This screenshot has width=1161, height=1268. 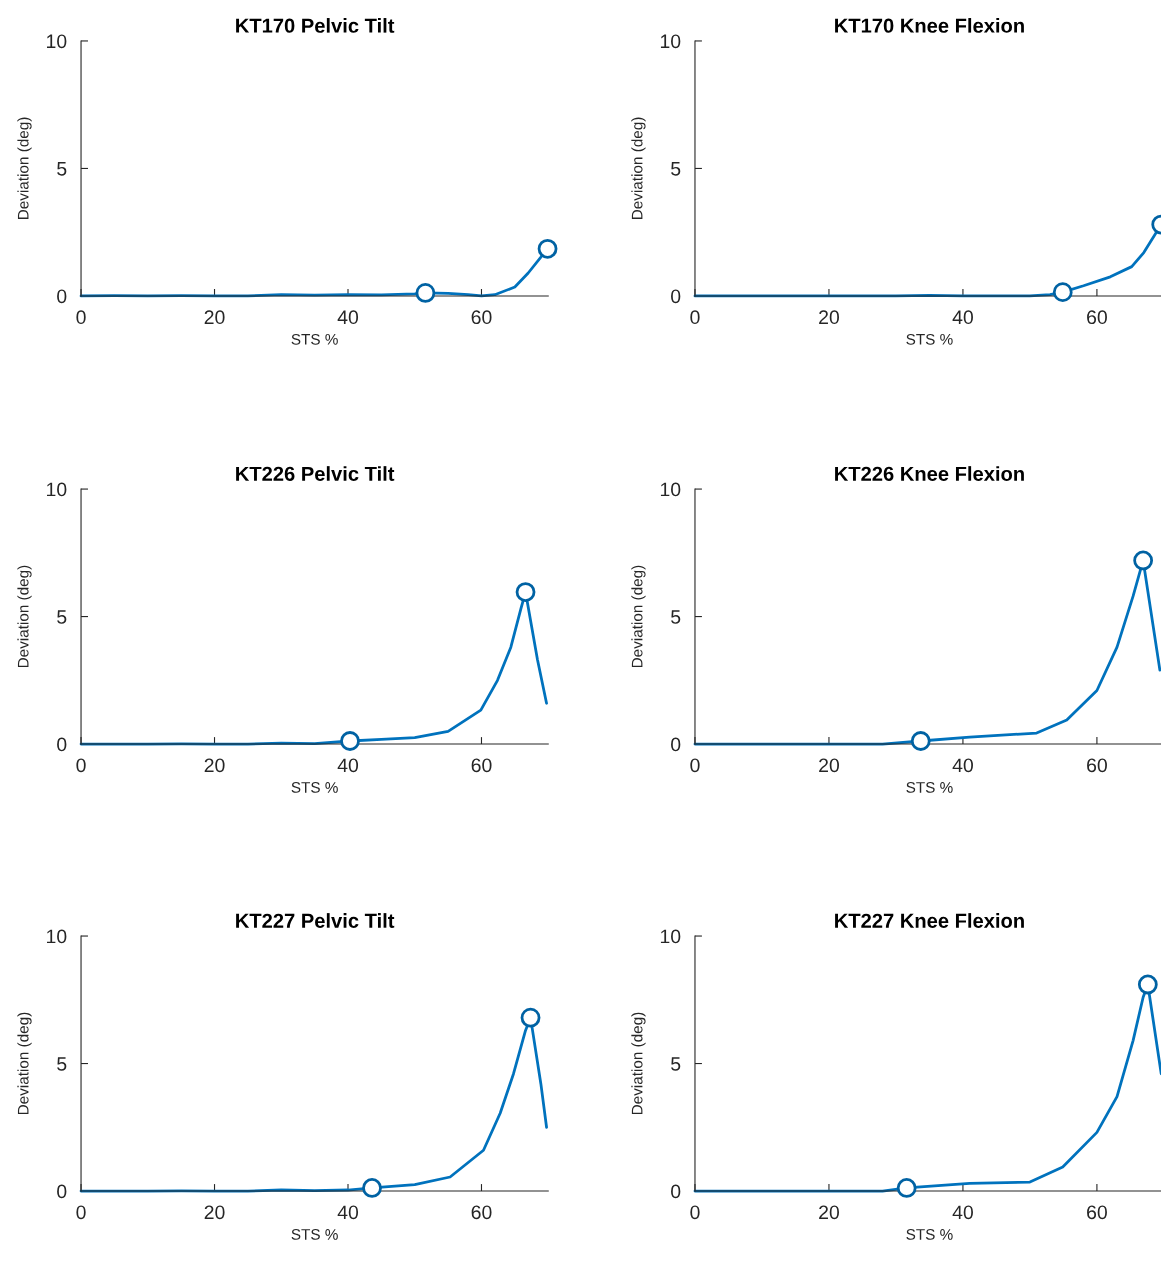 I want to click on chart-title: KT226 Knee Flexion, so click(x=929, y=473).